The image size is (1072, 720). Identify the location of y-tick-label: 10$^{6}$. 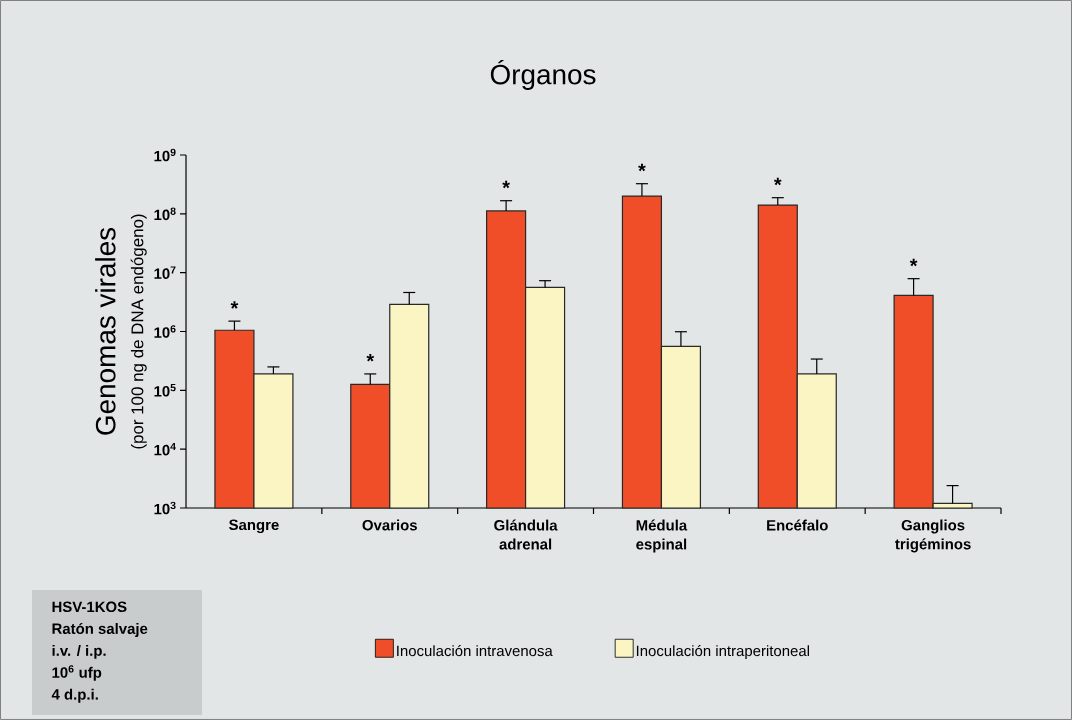
(165, 331).